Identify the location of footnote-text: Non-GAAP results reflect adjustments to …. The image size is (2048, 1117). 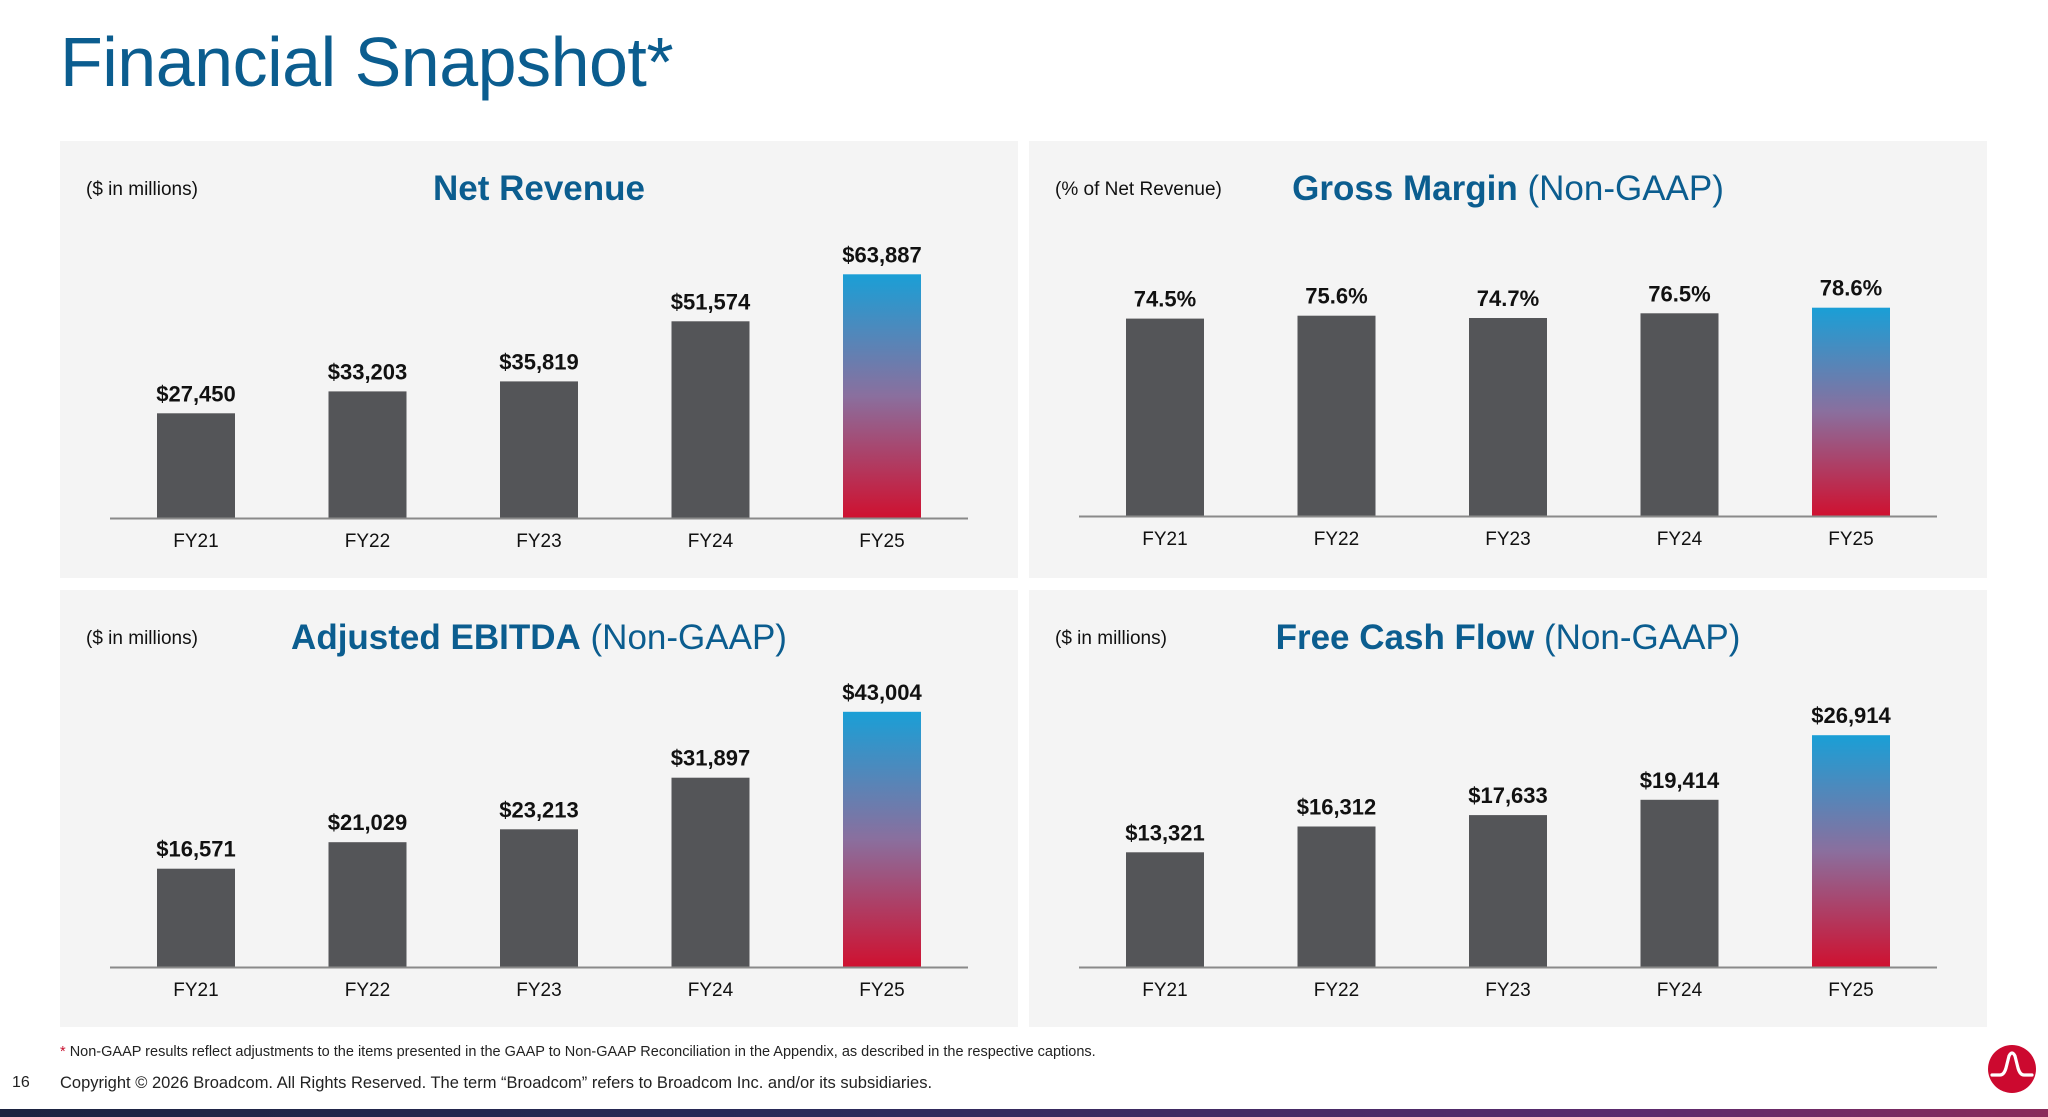
(582, 1052).